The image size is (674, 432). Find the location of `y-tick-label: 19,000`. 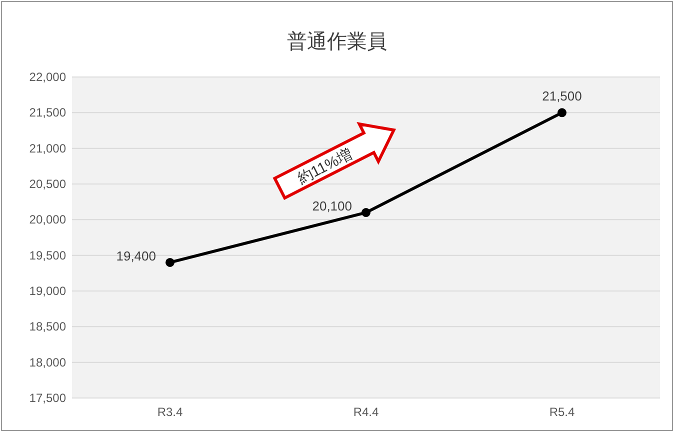

y-tick-label: 19,000 is located at coordinates (47, 291).